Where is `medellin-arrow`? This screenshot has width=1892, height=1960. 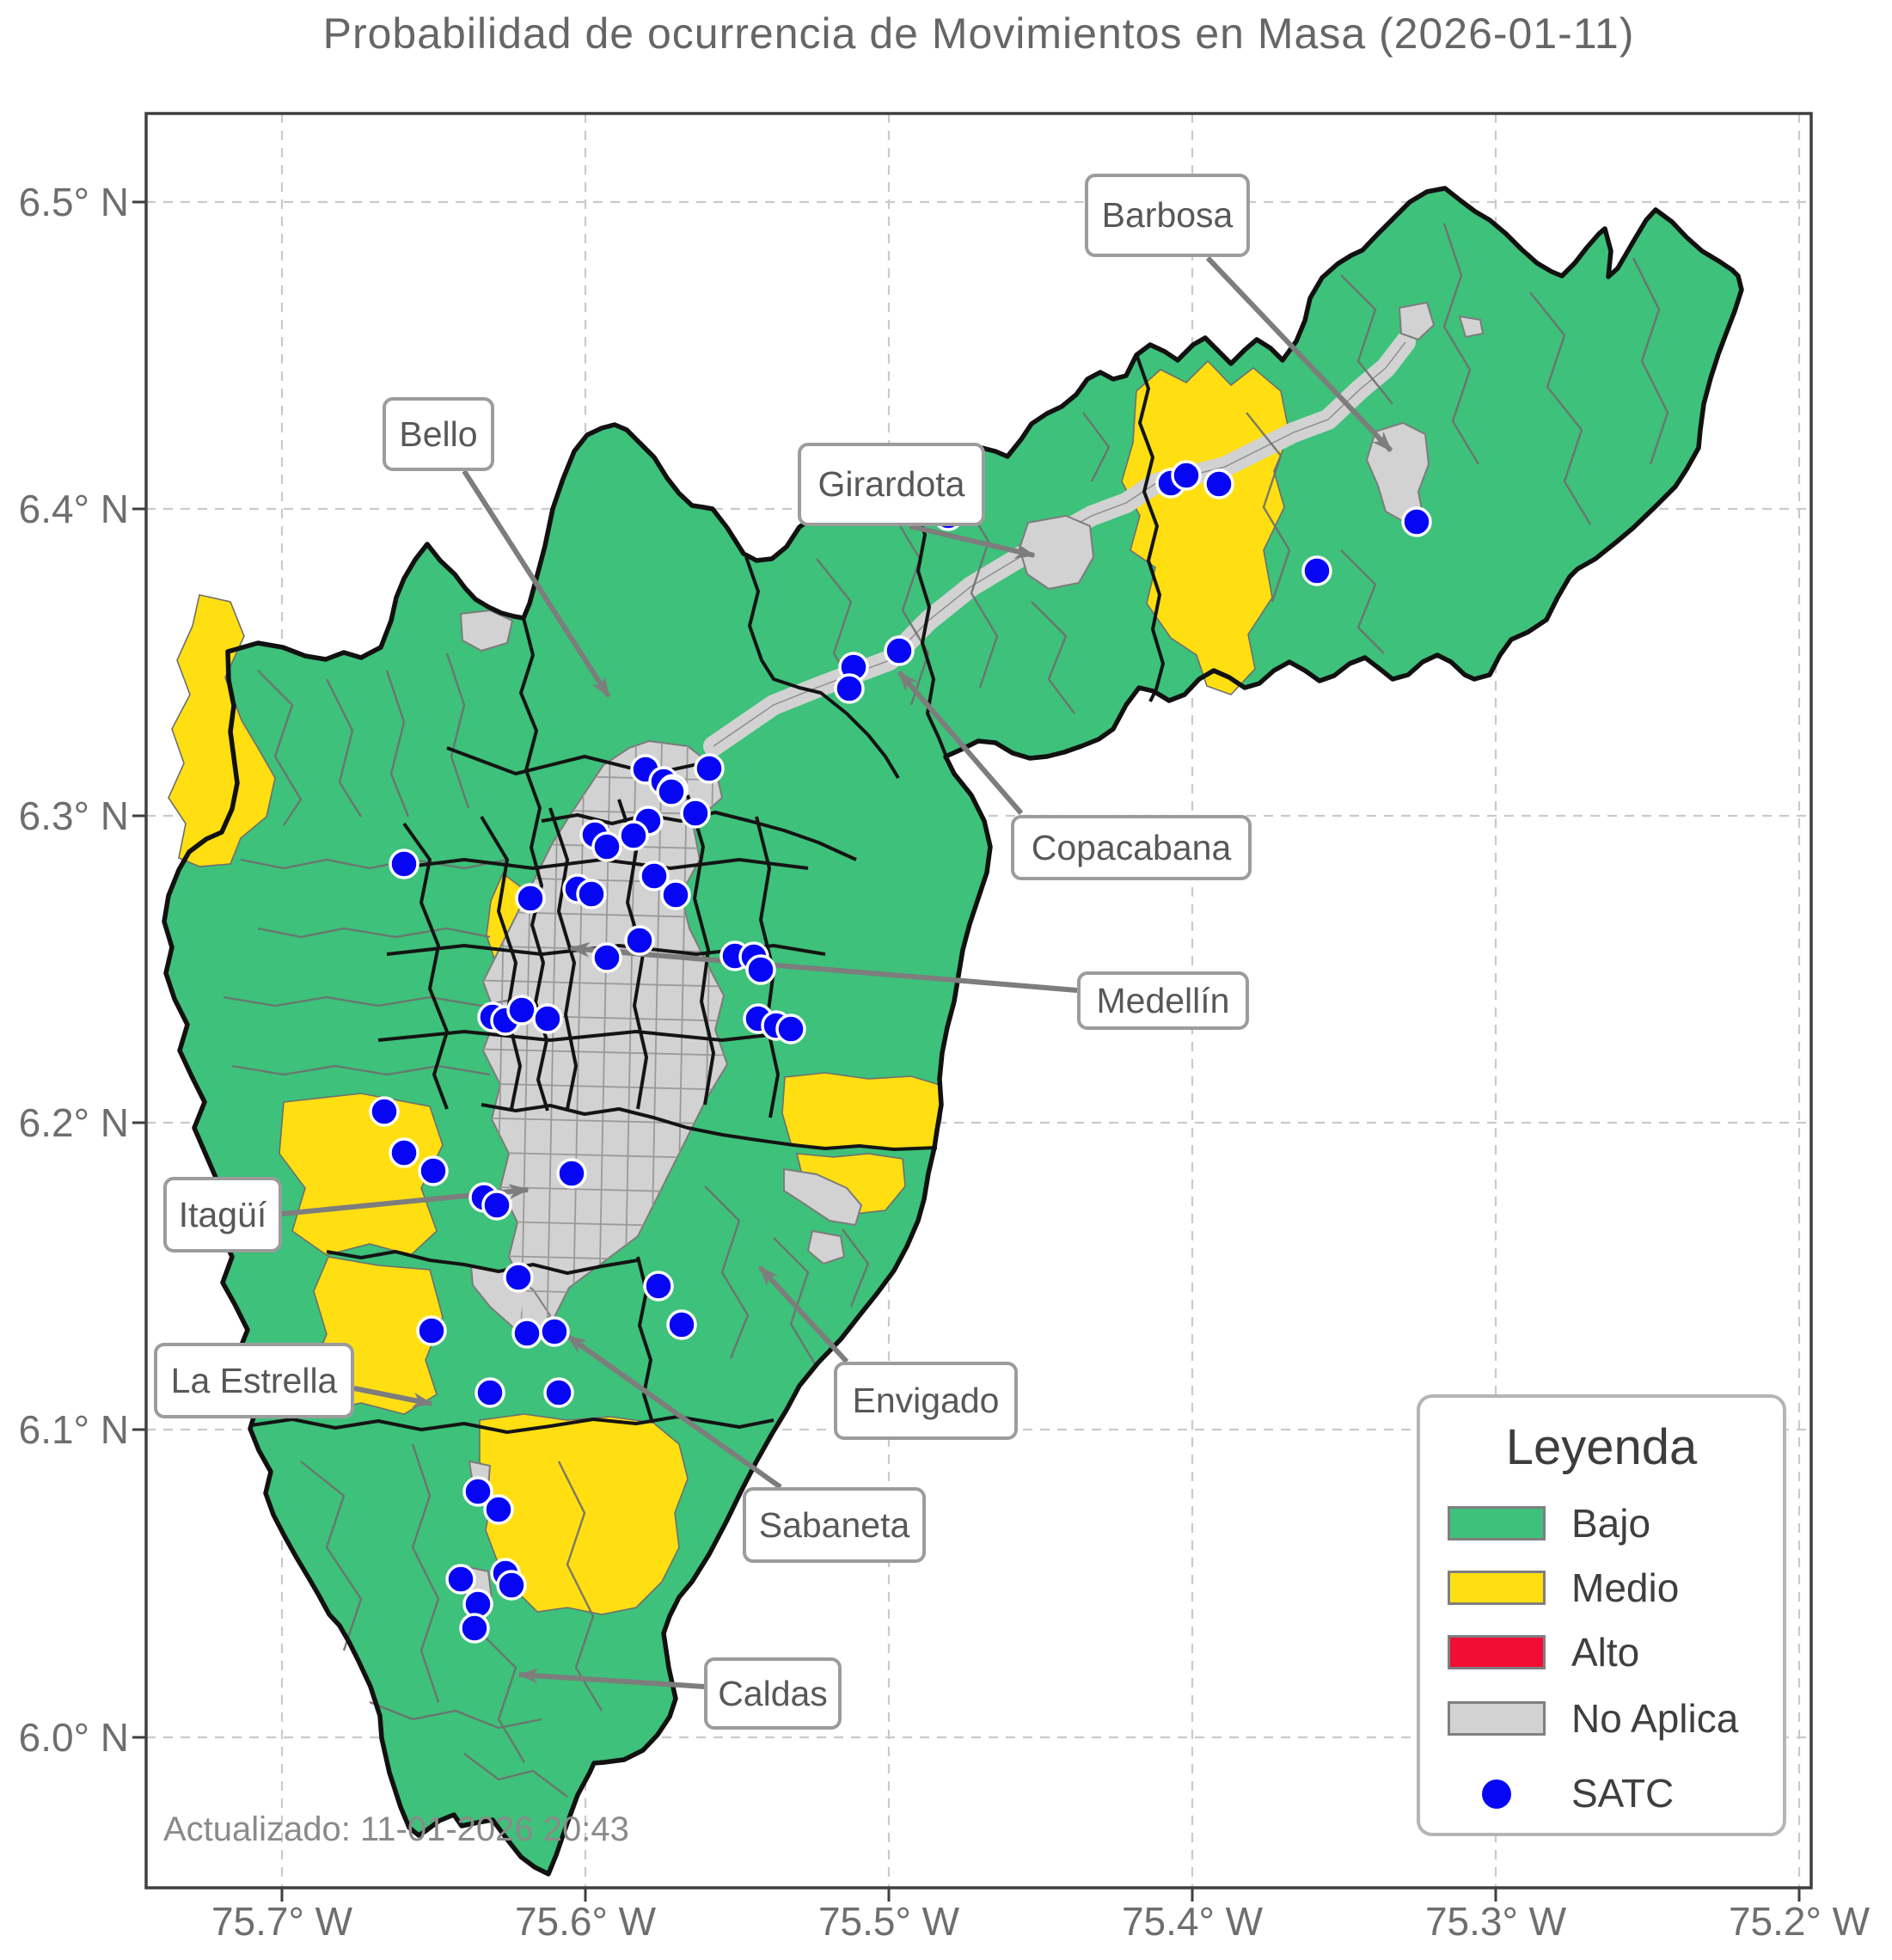 medellin-arrow is located at coordinates (823, 967).